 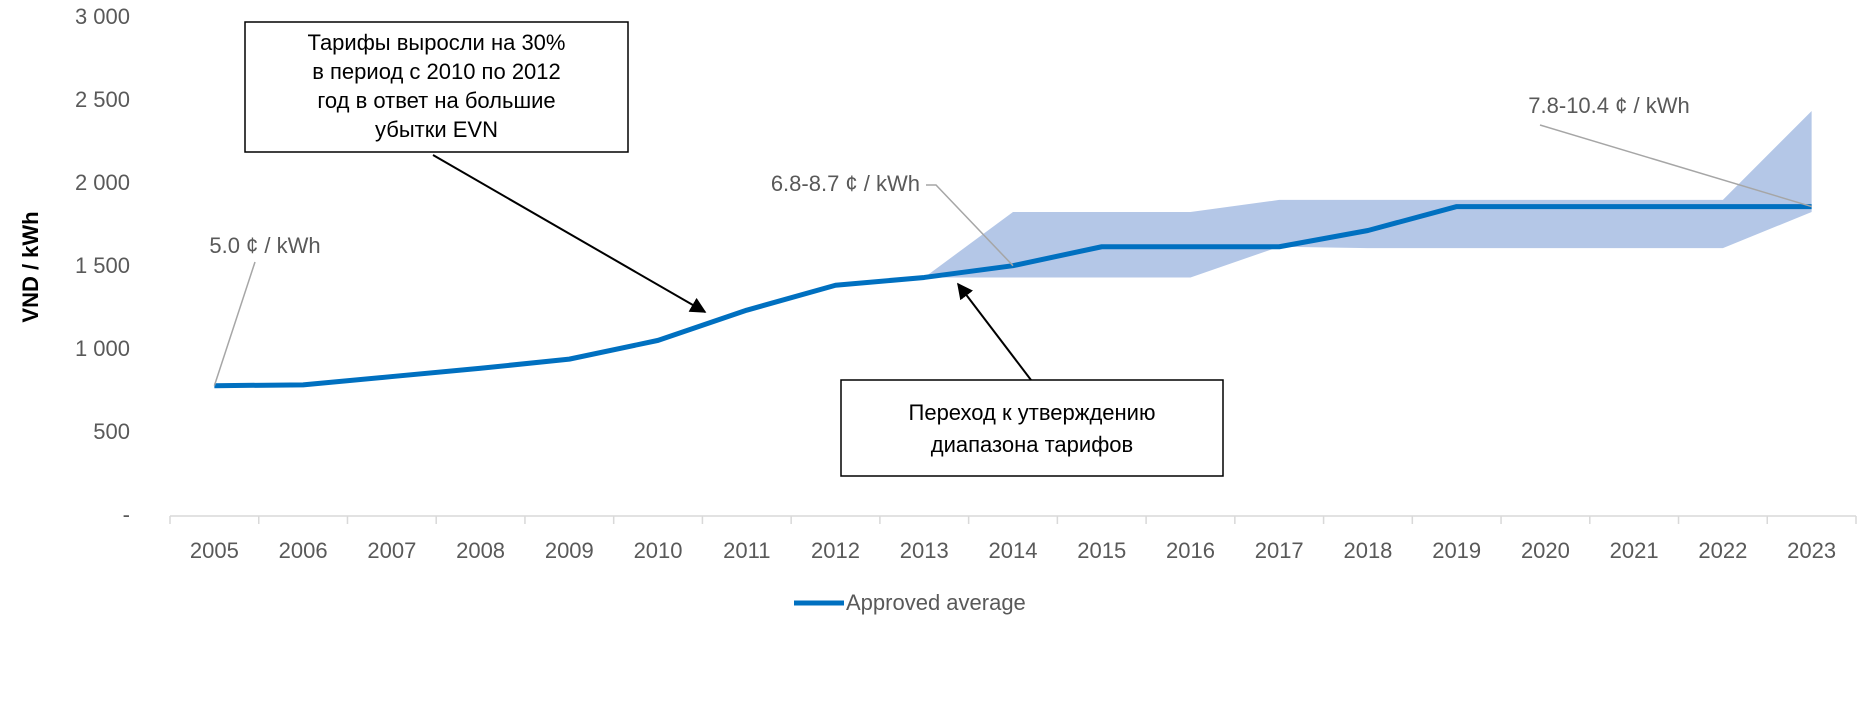 I want to click on x-tick-label: 2022, so click(x=1722, y=550).